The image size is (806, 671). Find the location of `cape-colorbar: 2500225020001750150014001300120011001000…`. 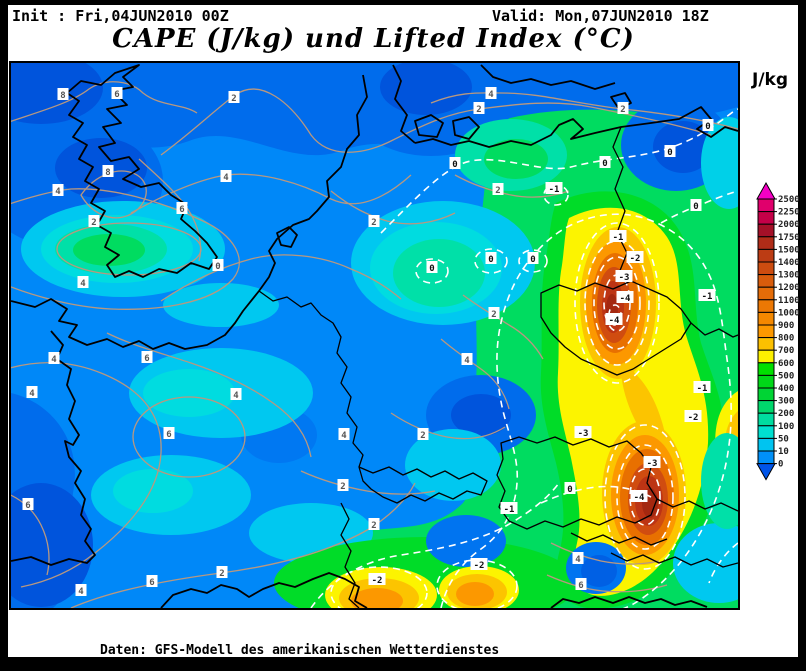

cape-colorbar: 2500225020001750150014001300120011001000… is located at coordinates (778, 331).